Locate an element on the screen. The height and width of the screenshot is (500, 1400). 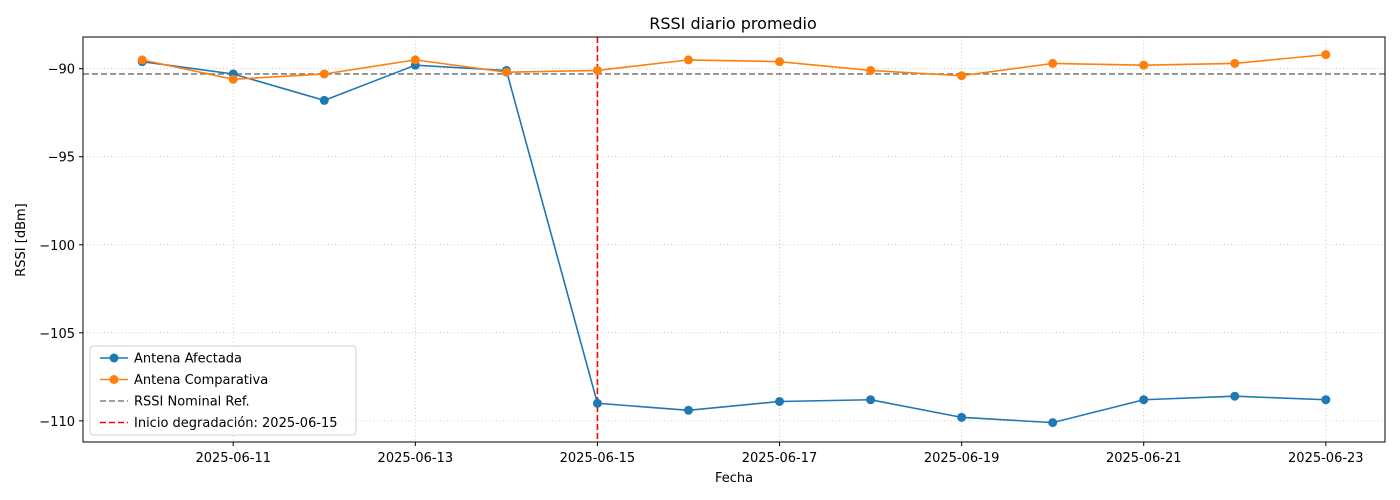
y-tick-label: −90 is located at coordinates (61, 70).